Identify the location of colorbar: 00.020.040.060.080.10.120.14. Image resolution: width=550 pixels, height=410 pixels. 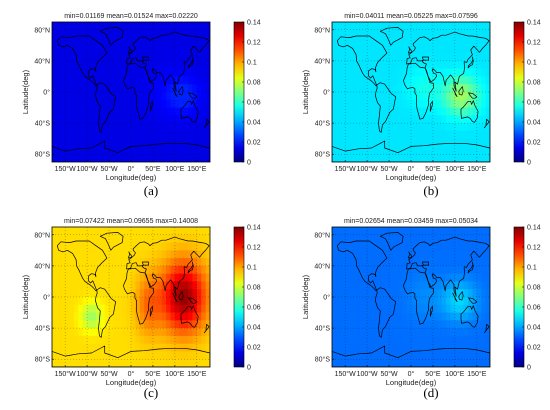
(527, 93).